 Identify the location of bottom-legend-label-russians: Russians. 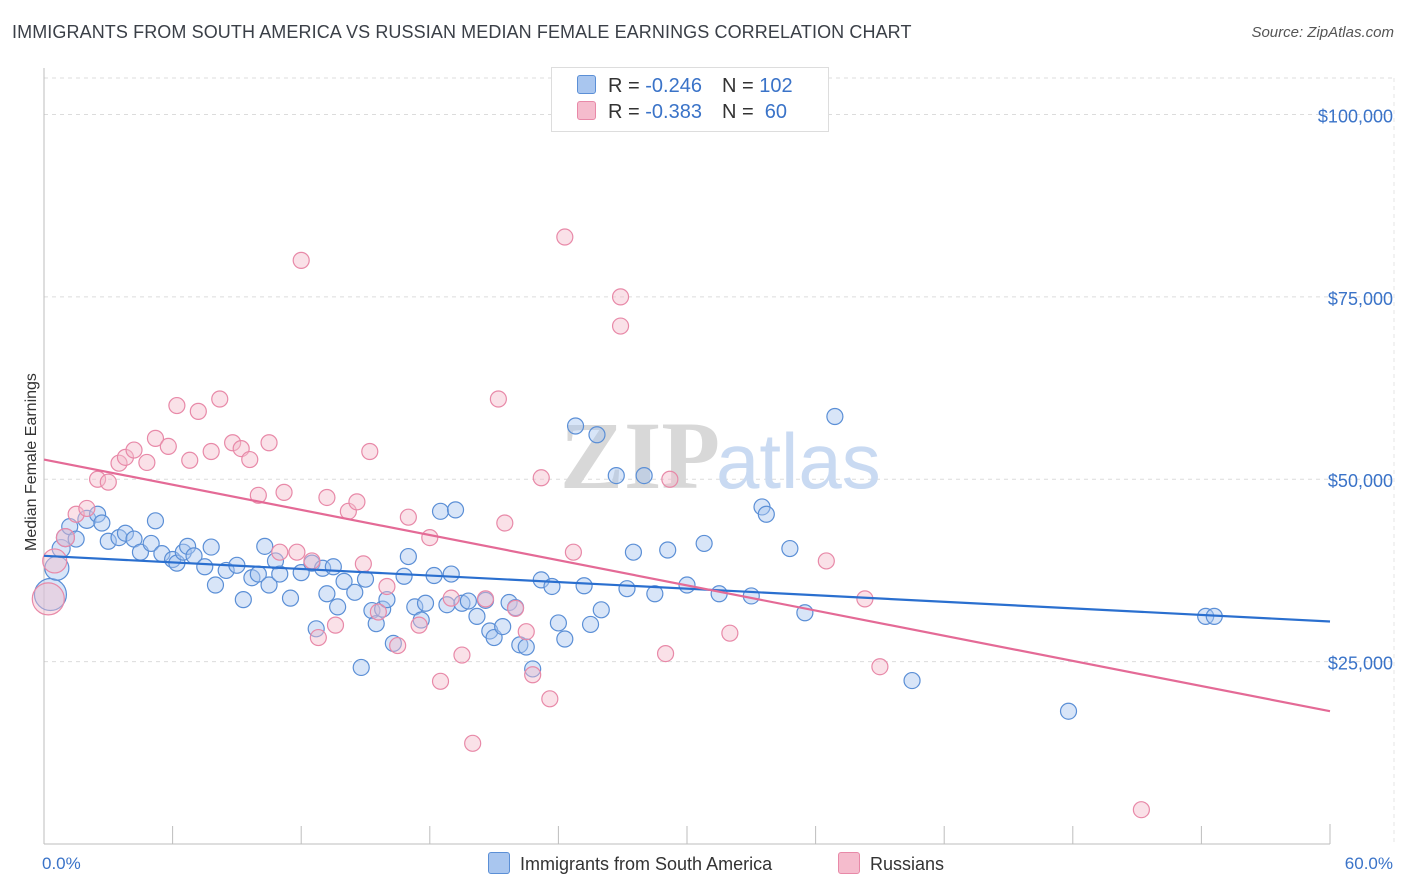
(907, 864).